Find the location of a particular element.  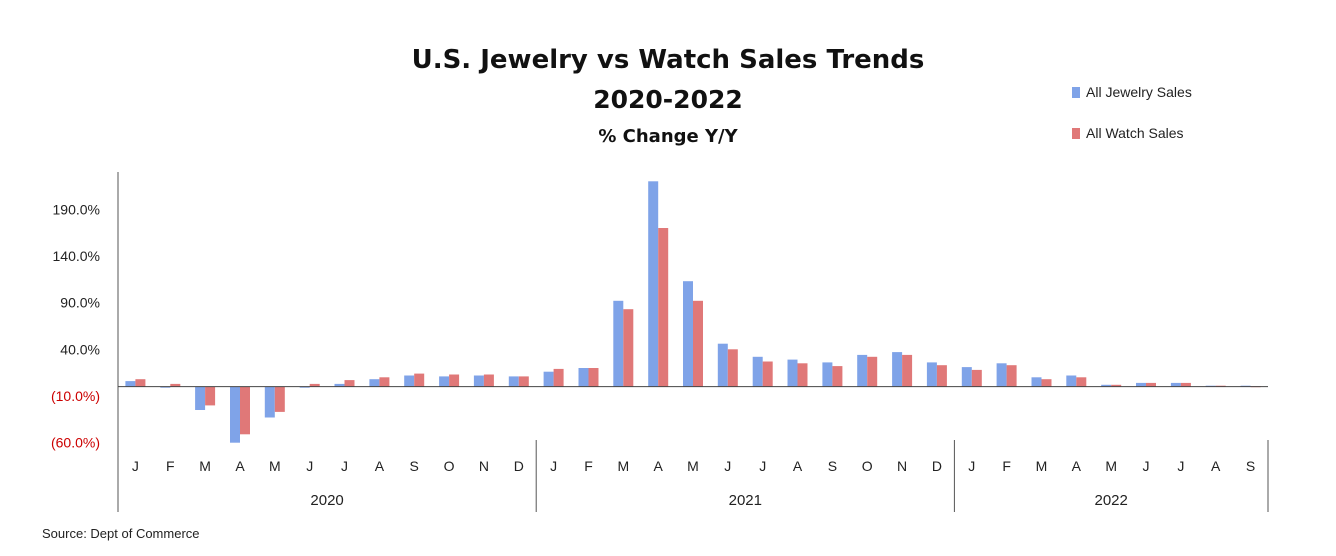

y-axis: 190.0% 140.0% 90.0% 40.0% (10.0%) (60.0%) is located at coordinates (85, 342).